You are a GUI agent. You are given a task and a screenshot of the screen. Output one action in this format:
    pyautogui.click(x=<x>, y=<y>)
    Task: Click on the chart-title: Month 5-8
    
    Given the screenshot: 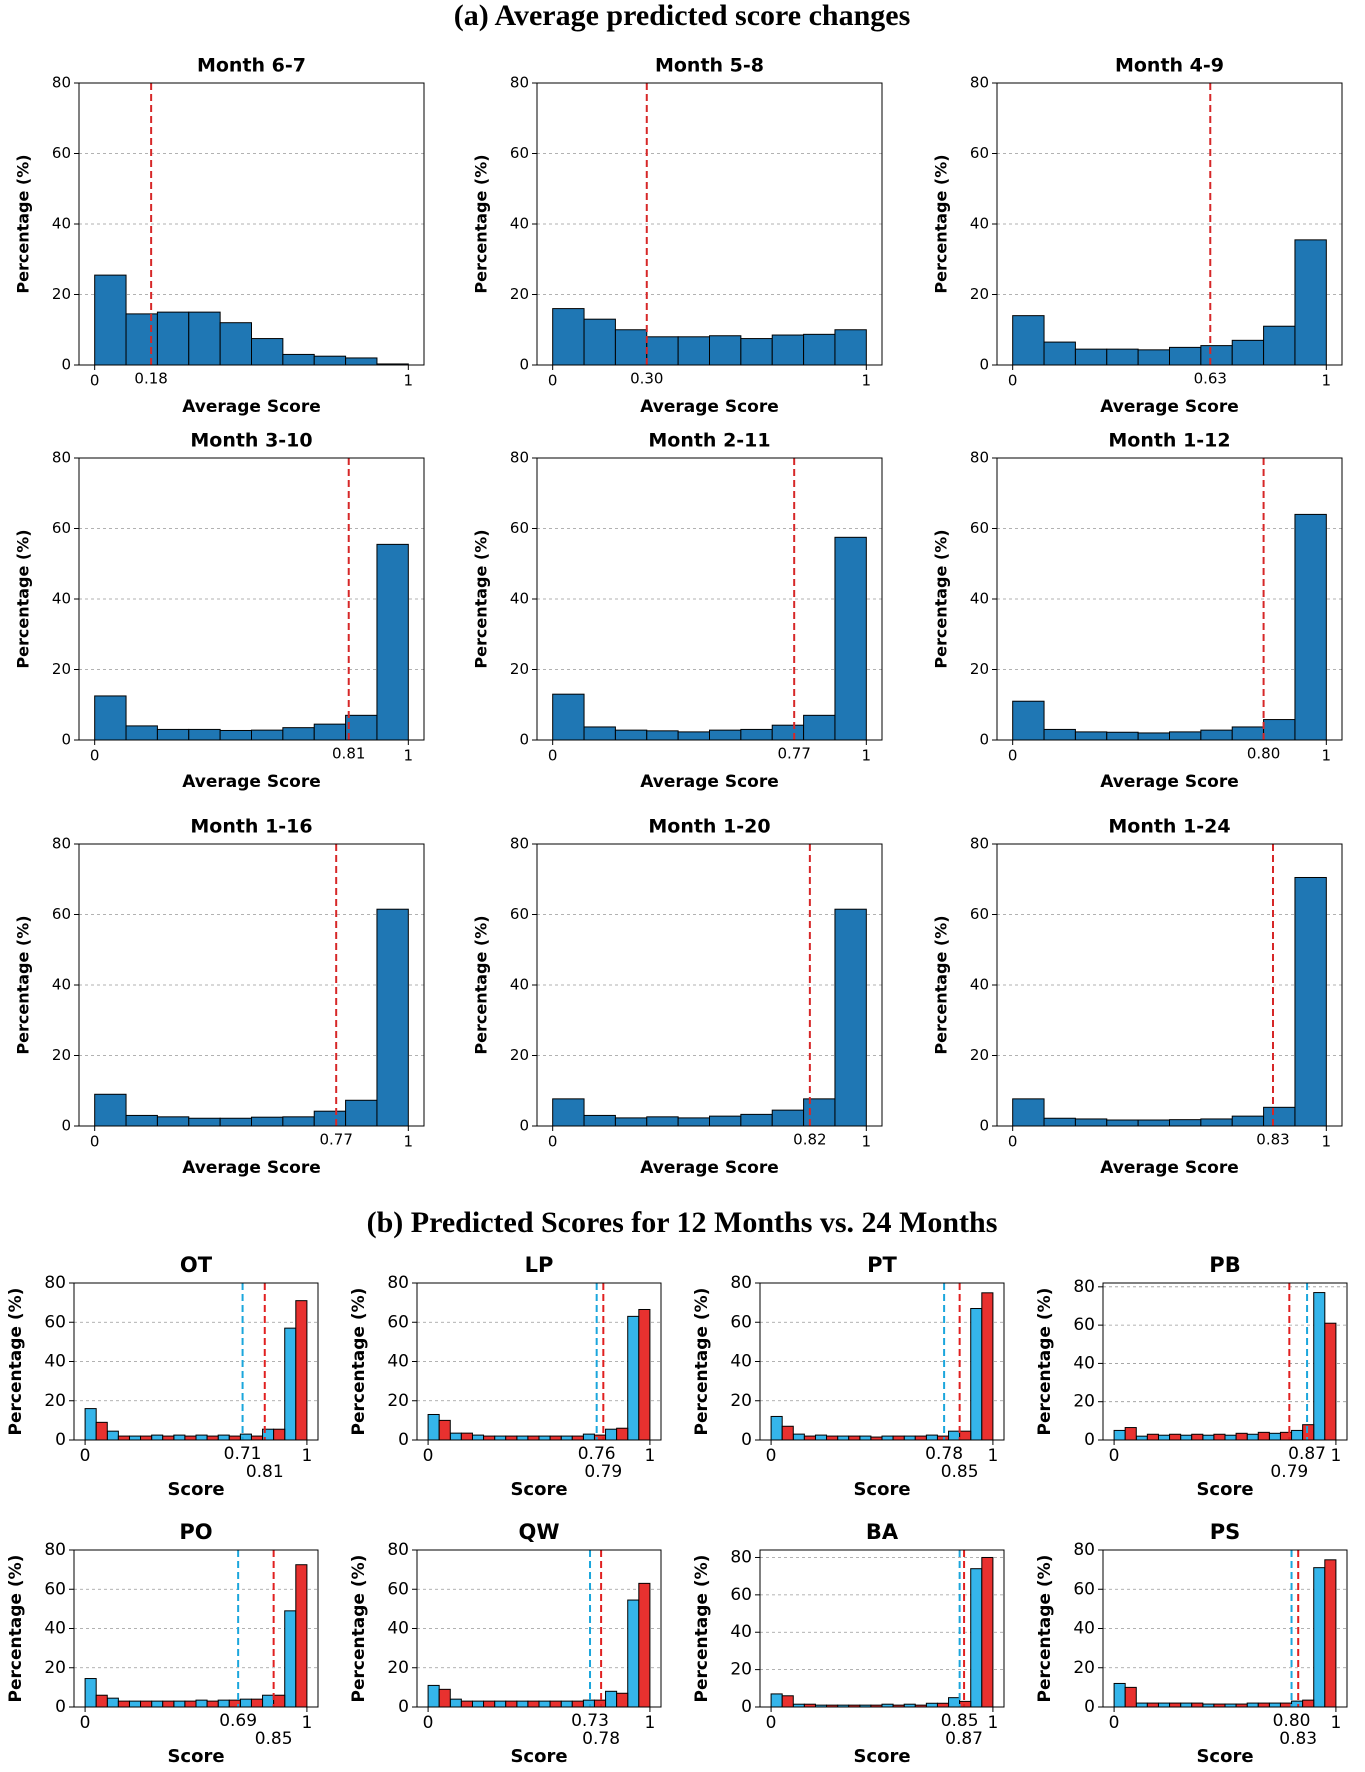 What is the action you would take?
    pyautogui.click(x=709, y=66)
    